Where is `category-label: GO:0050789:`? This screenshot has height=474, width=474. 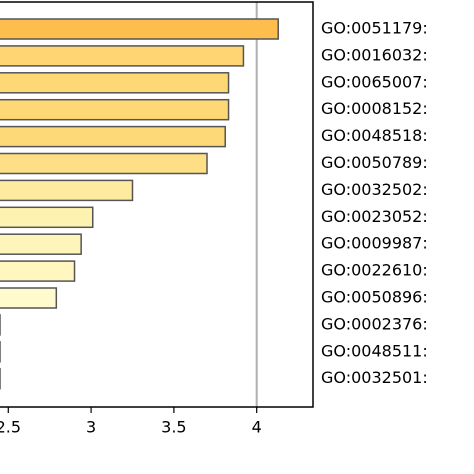
category-label: GO:0050789: is located at coordinates (374, 162).